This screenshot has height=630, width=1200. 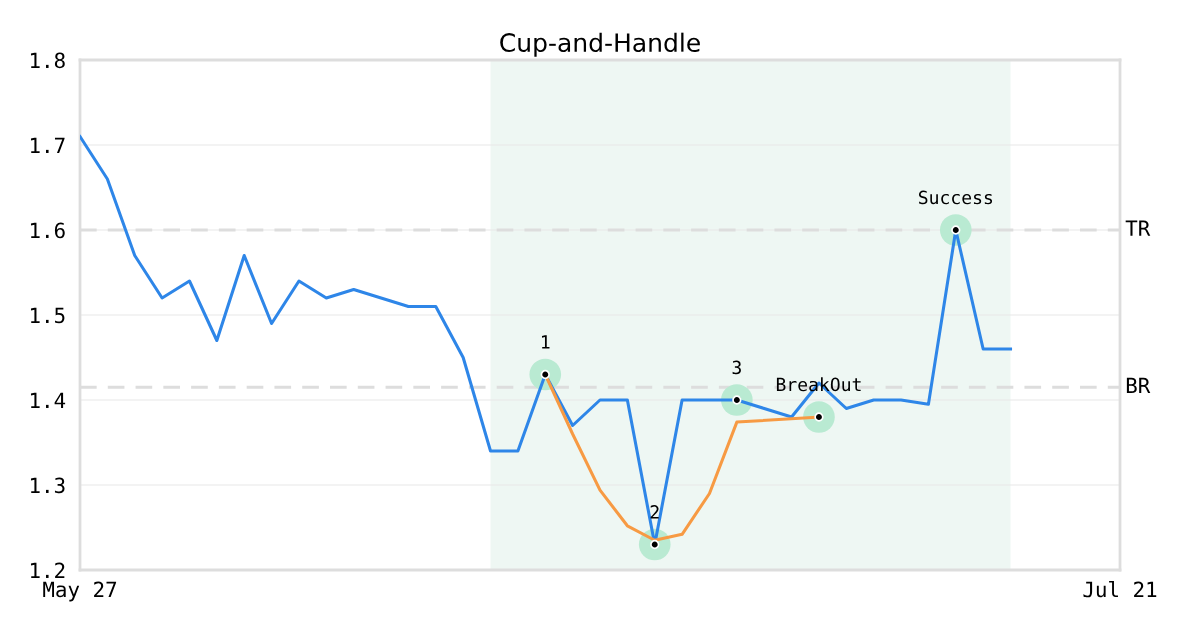 I want to click on annotation: BreakOut, so click(x=818, y=384).